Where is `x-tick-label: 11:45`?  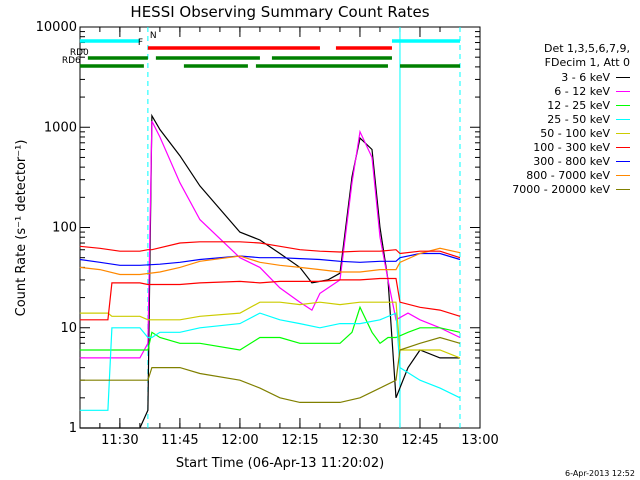 x-tick-label: 11:45 is located at coordinates (179, 440).